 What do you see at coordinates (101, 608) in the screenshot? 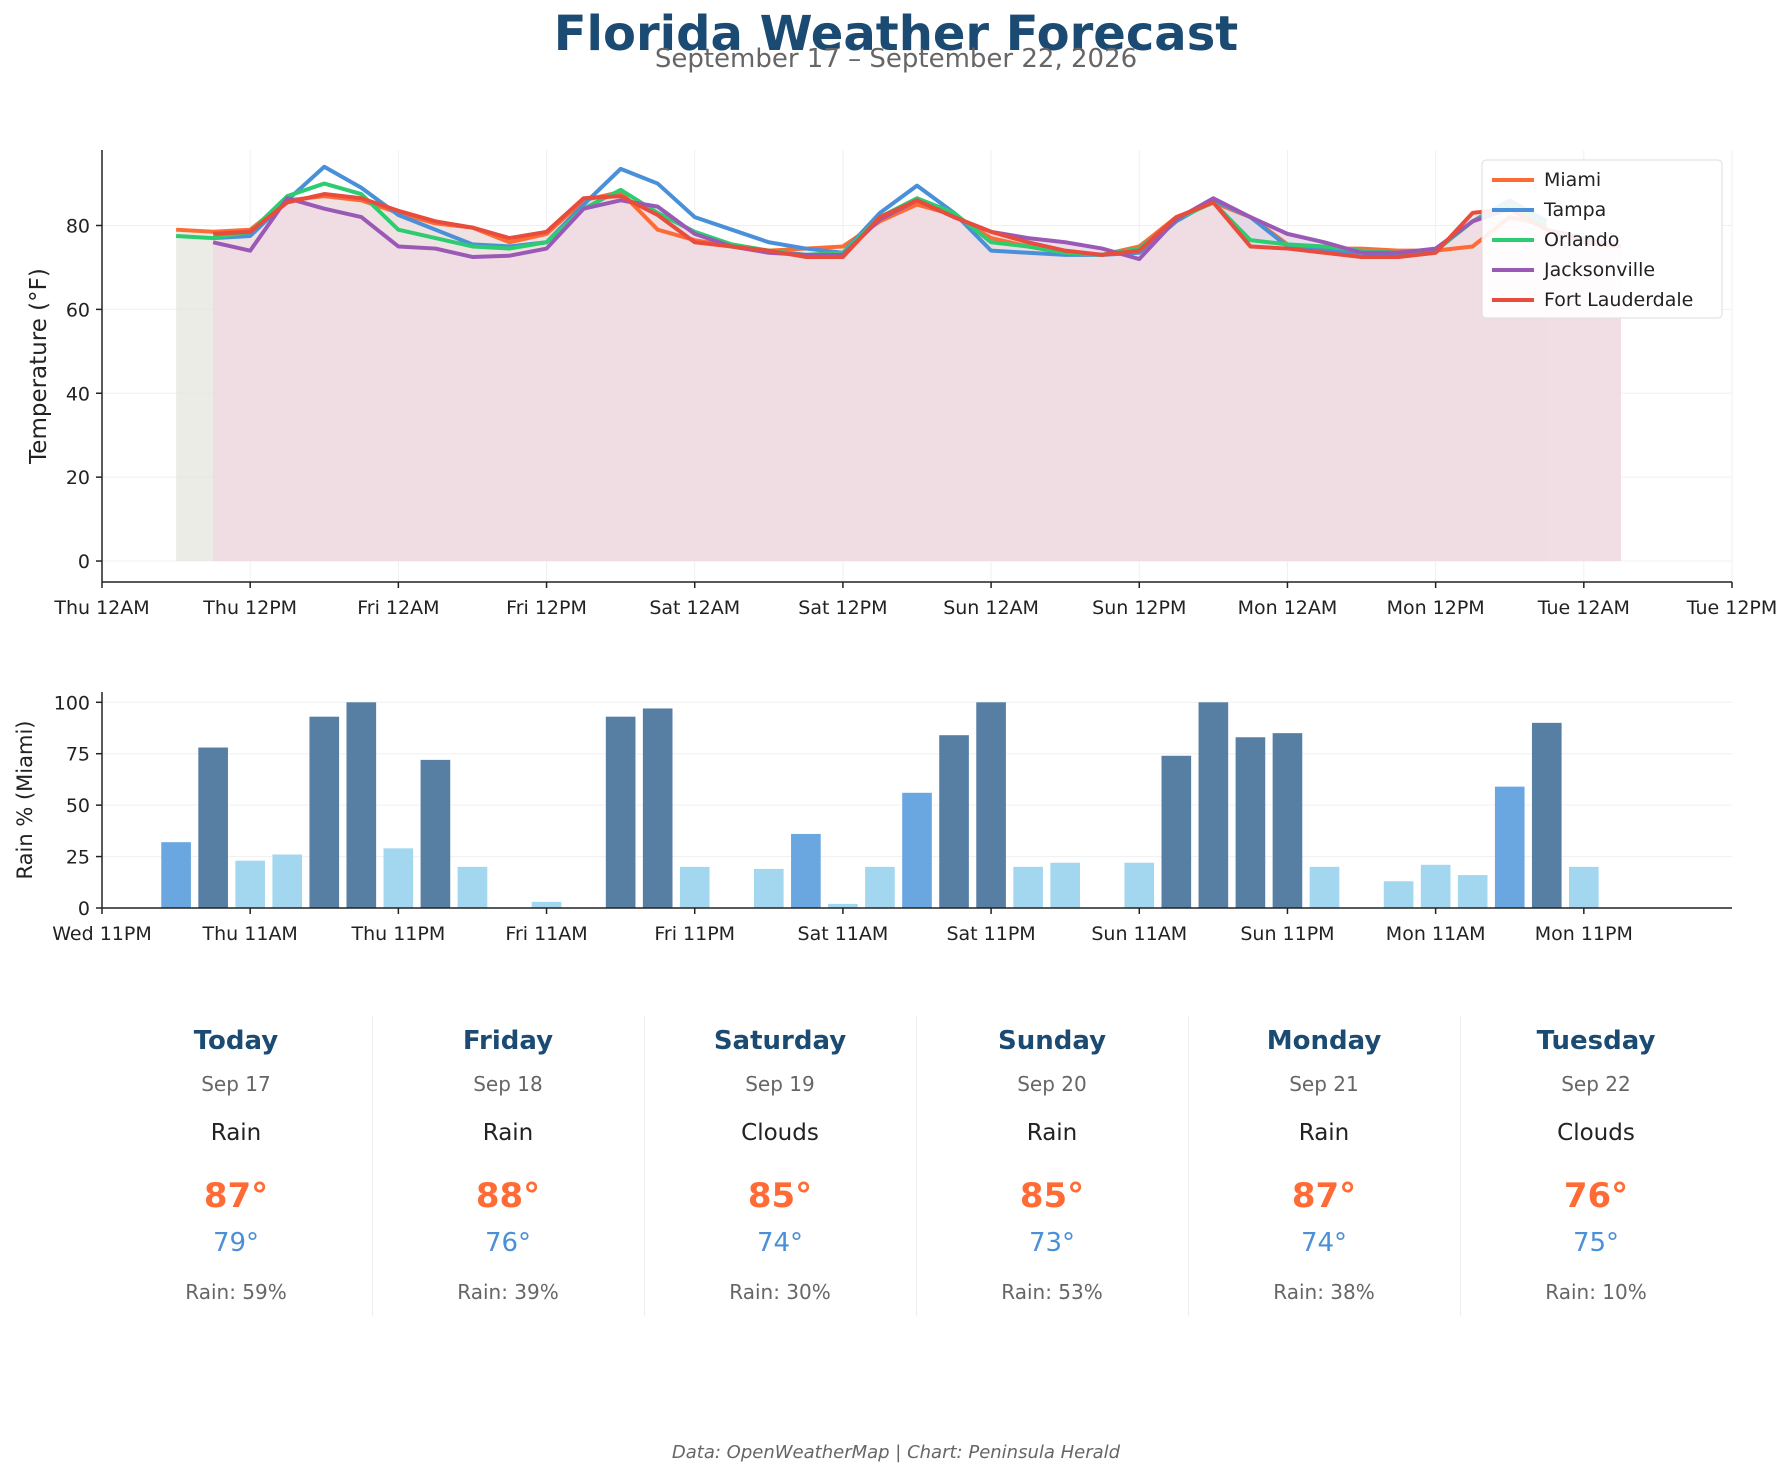
I see `x-tick-label: Thu 12AM` at bounding box center [101, 608].